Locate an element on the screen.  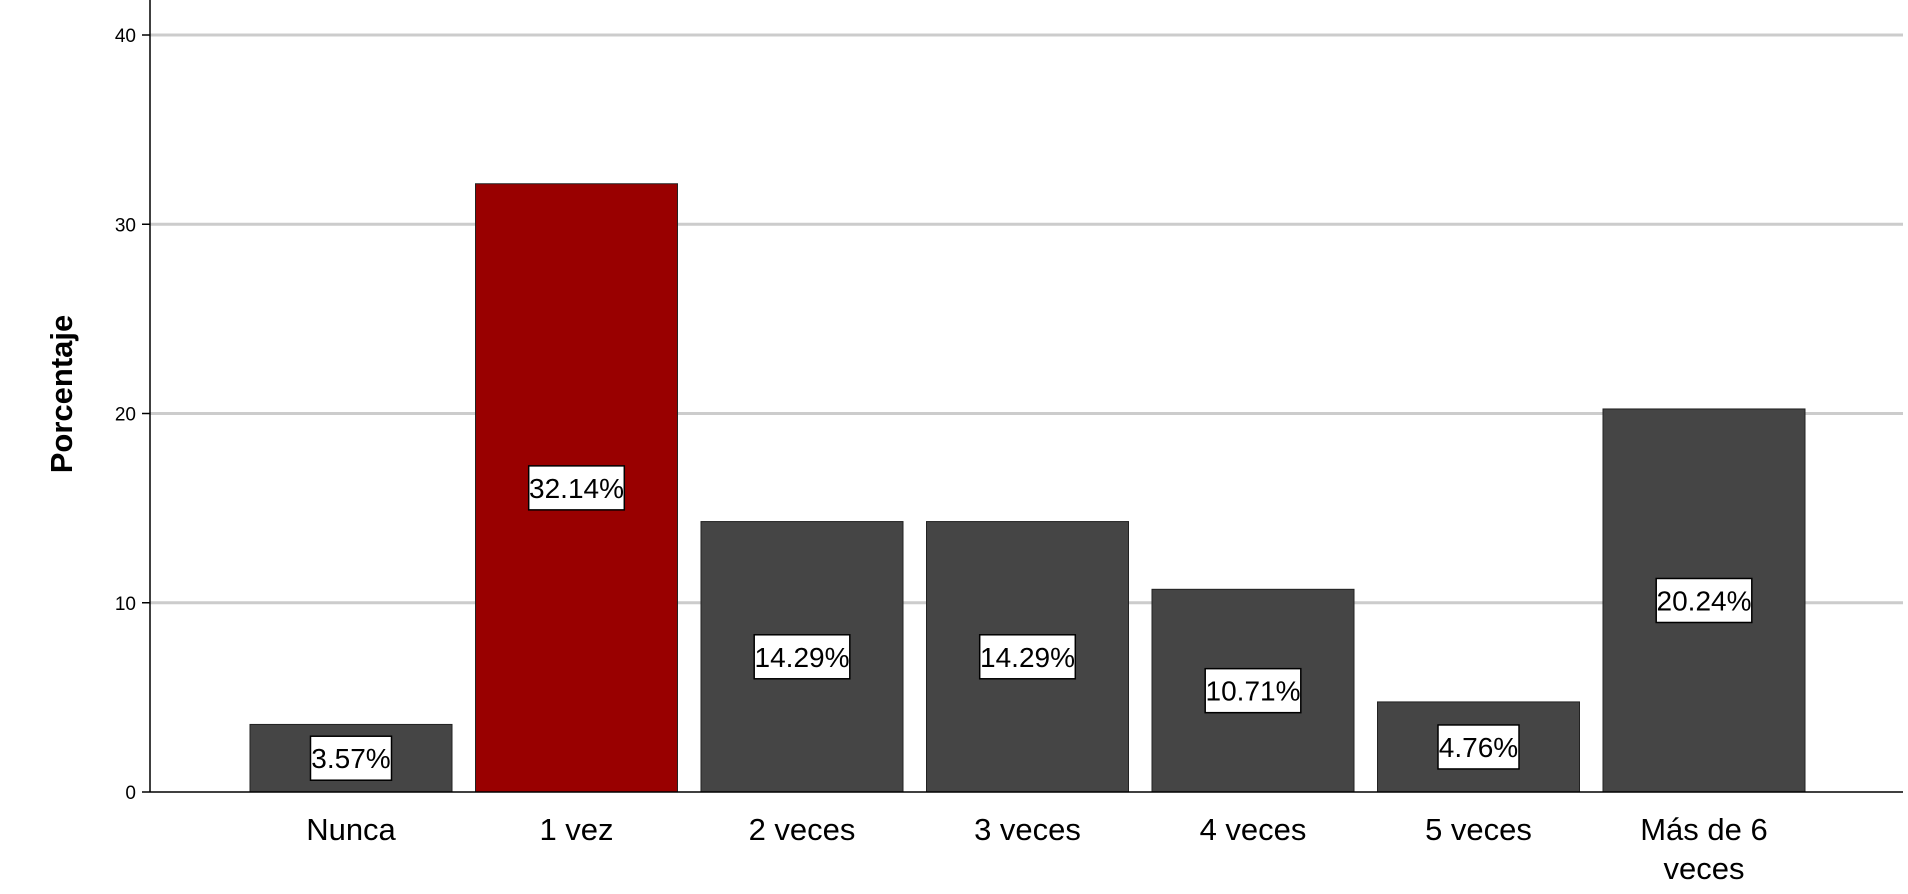
data-label-text: 4.76% is located at coordinates (1478, 747).